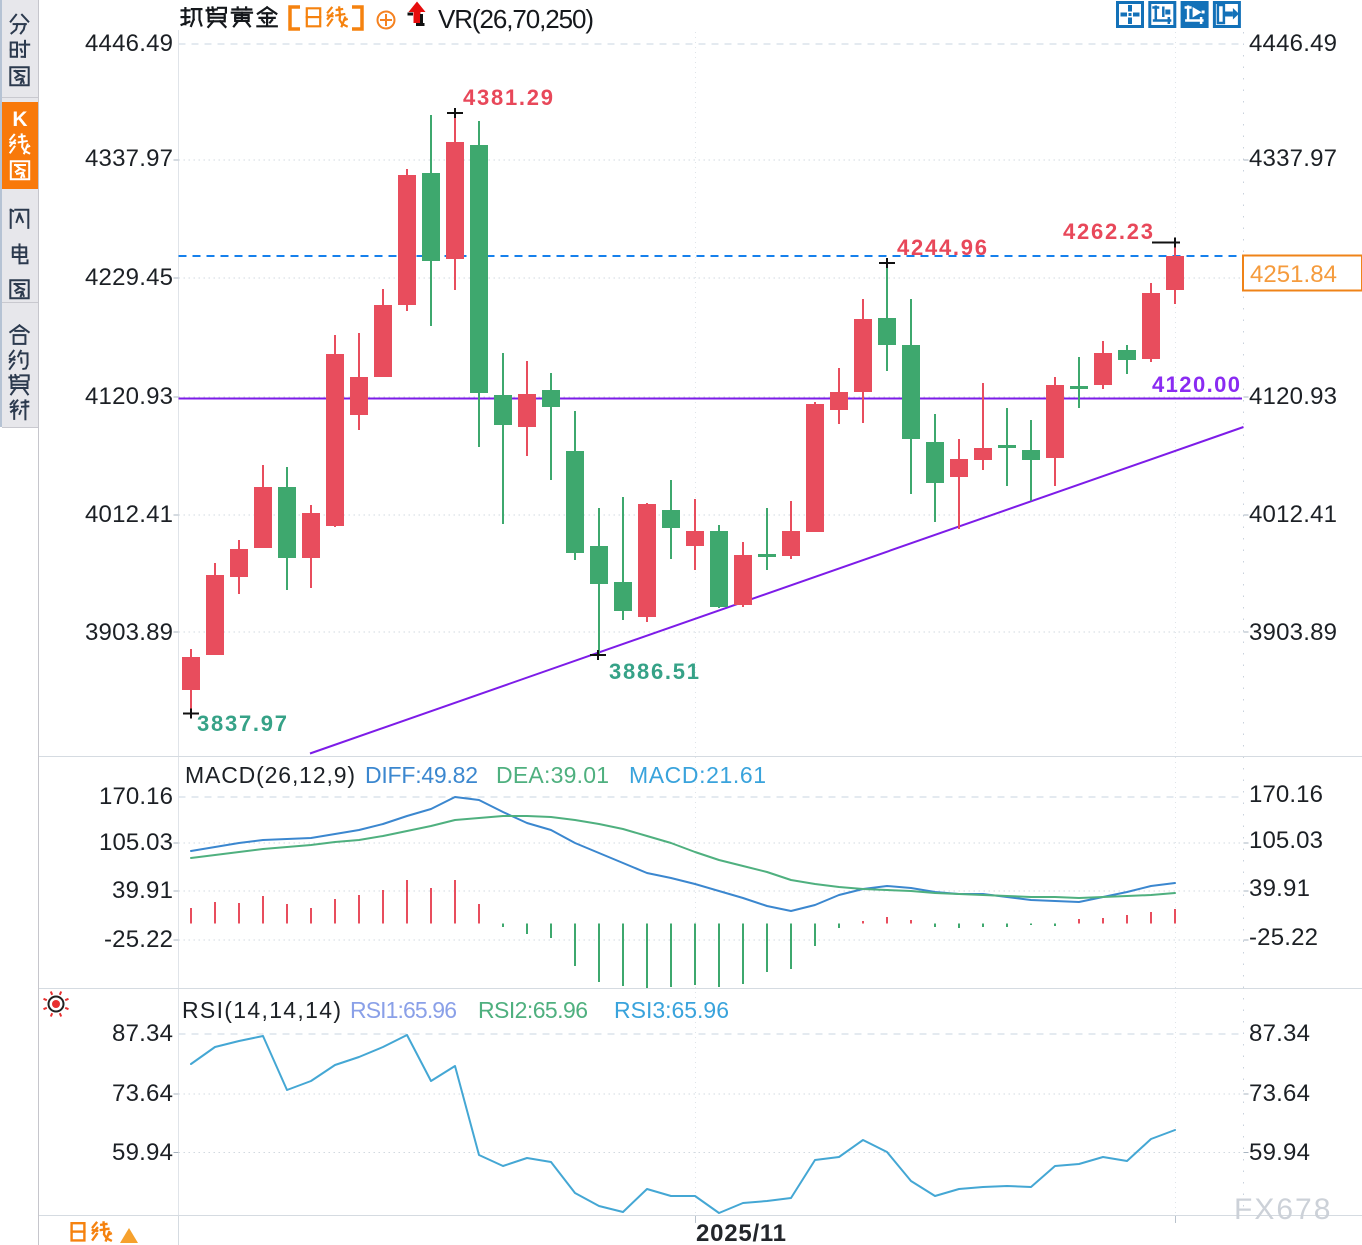 The width and height of the screenshot is (1362, 1245). Describe the element at coordinates (1196, 384) in the screenshot. I see `svg-text: 4120.00` at that location.